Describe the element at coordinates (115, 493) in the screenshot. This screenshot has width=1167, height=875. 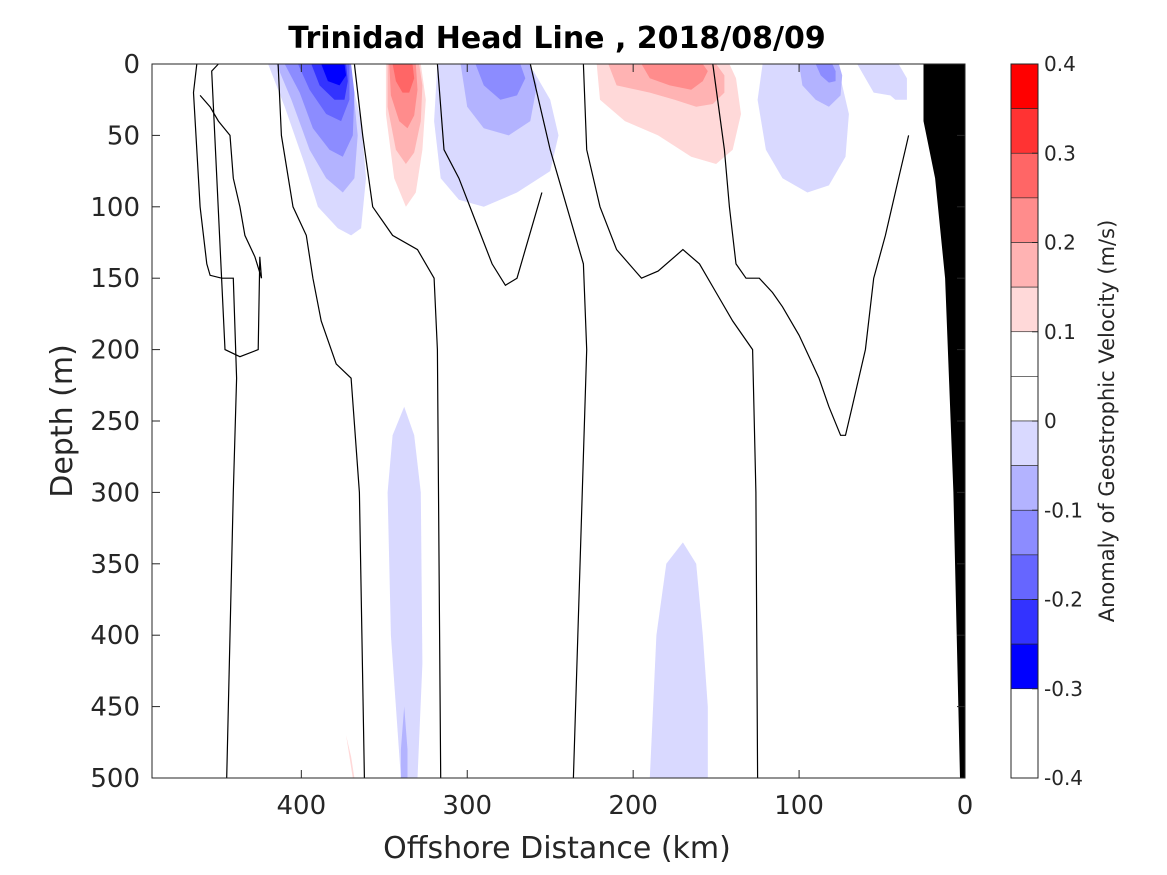
I see `y-tick-label: 300` at that location.